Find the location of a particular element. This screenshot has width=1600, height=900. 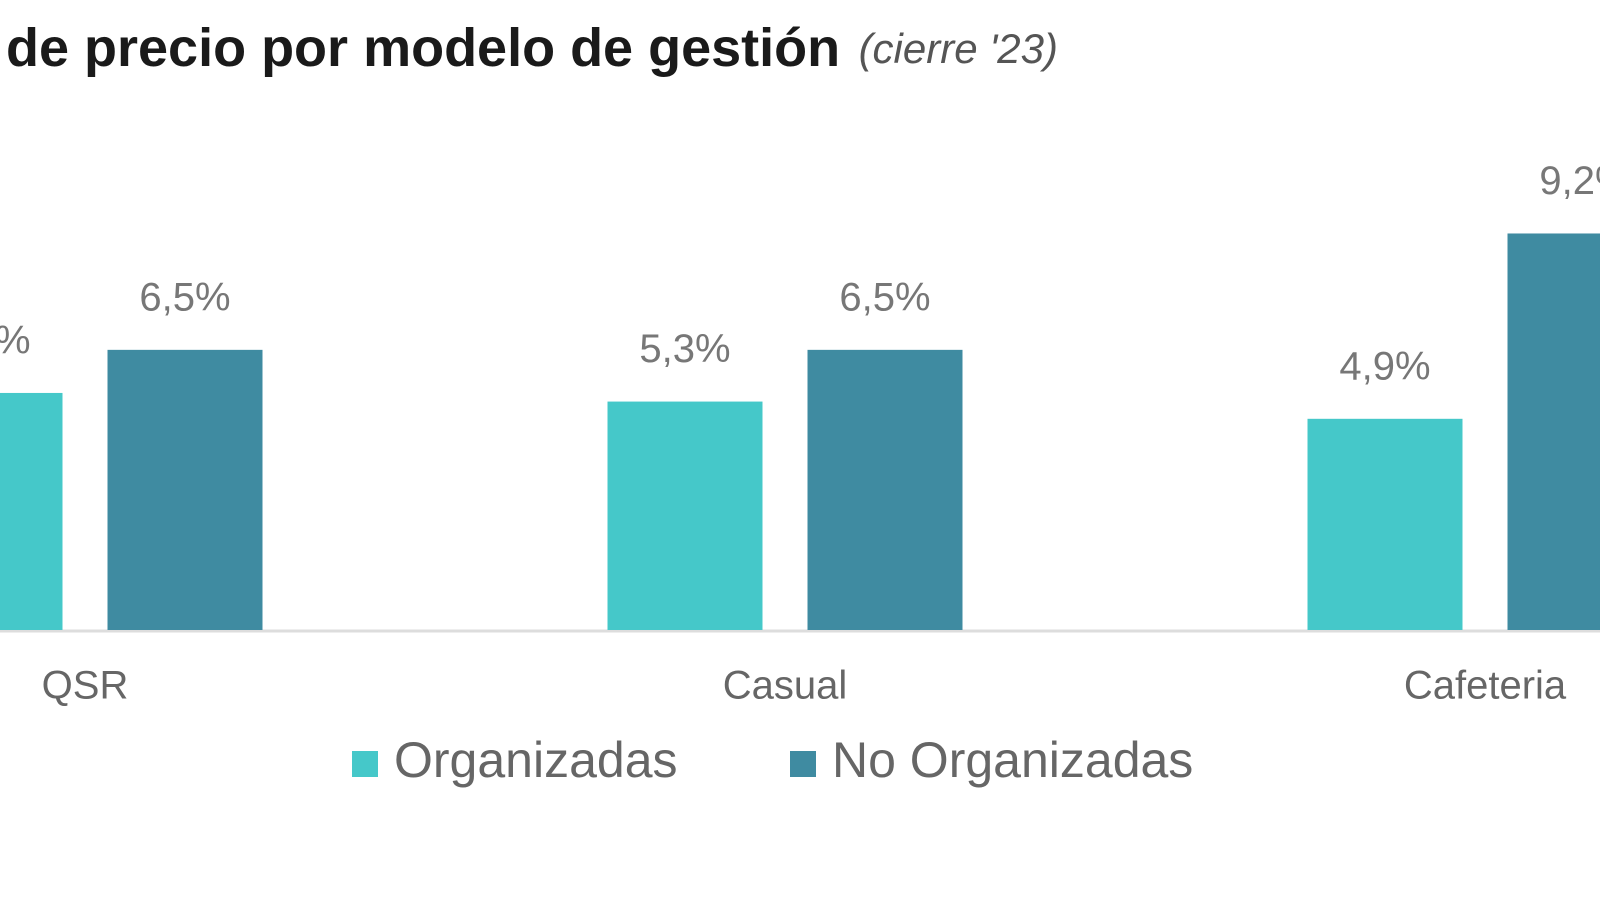

chart-subtitle: (cierre '23) is located at coordinates (958, 48).